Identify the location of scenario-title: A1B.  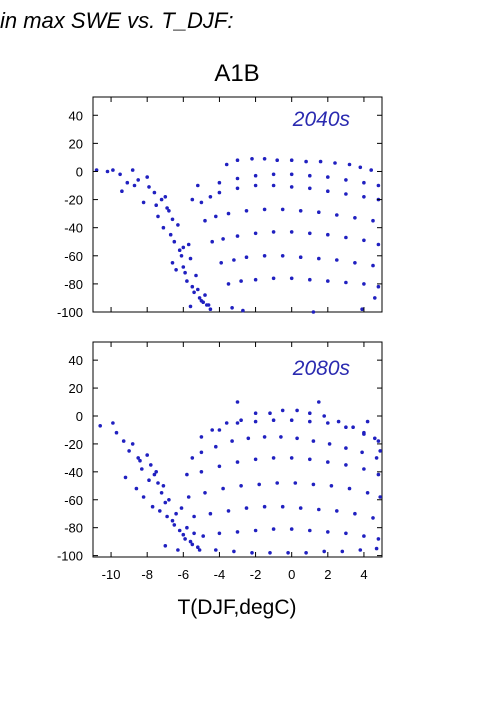
(236, 73).